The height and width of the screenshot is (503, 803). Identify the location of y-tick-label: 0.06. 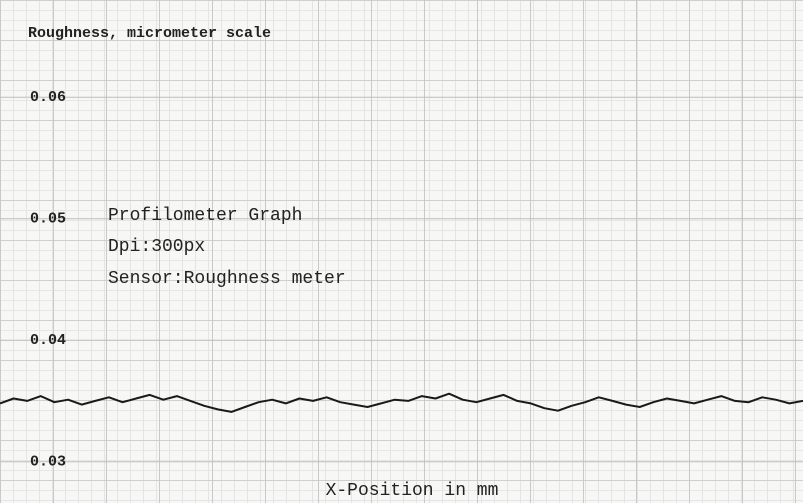
(48, 97).